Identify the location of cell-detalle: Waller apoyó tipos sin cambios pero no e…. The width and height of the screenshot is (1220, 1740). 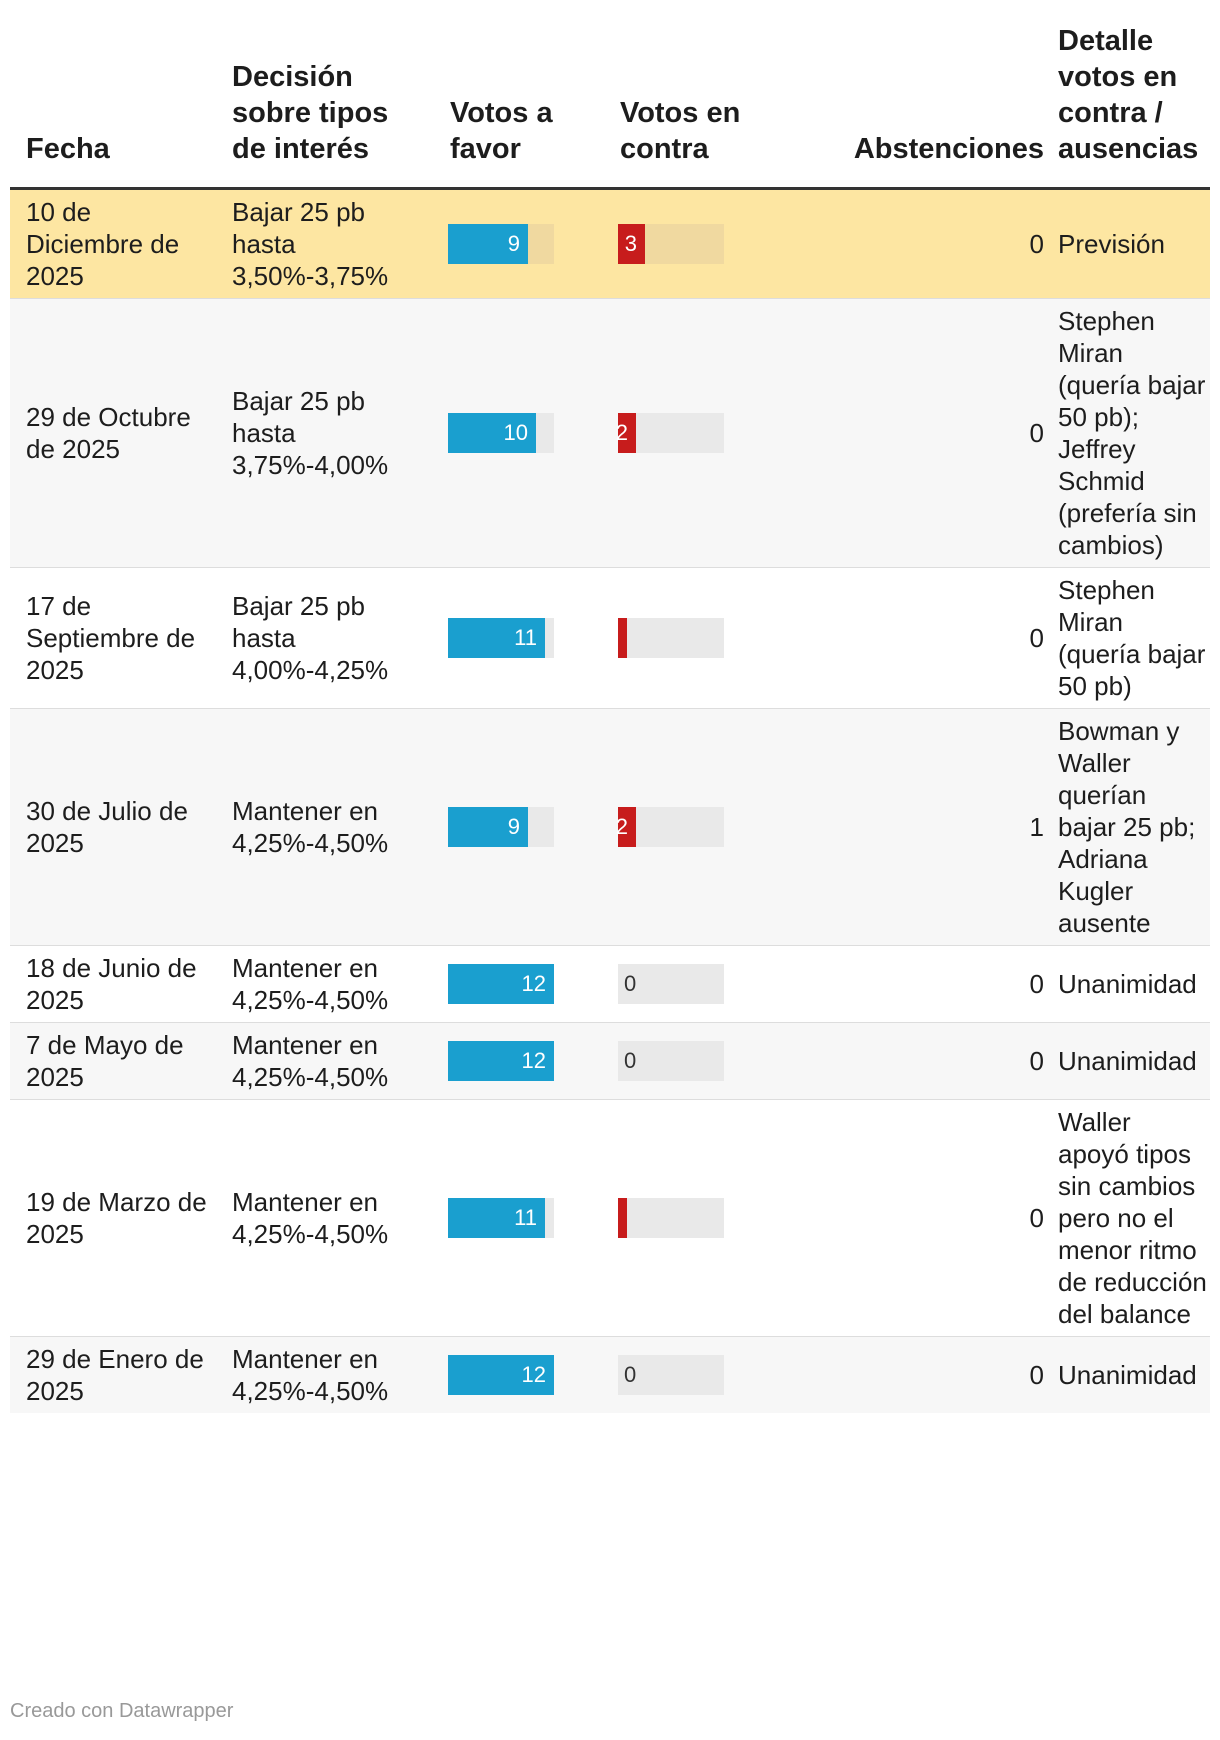
(1131, 1218).